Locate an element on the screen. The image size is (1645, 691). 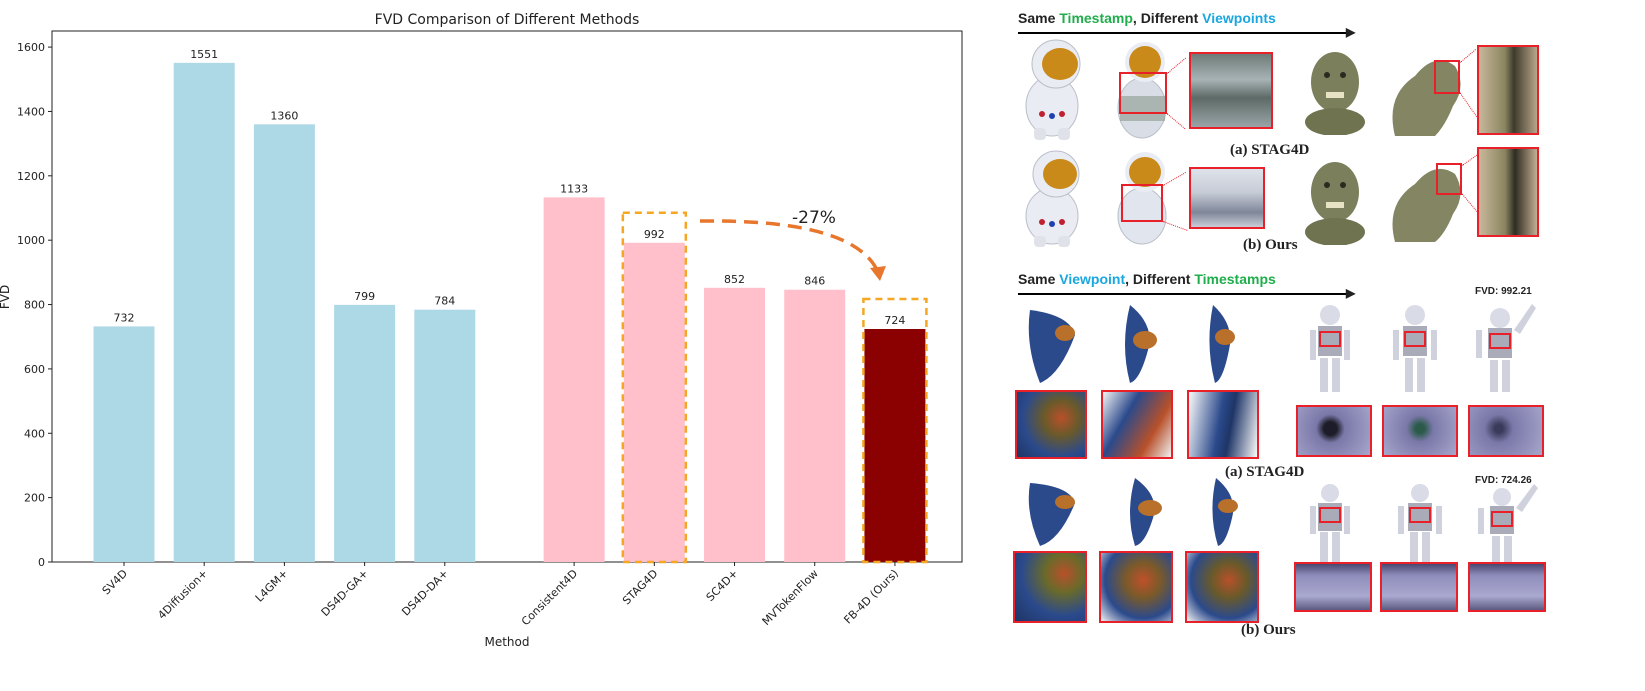
highlight-box-fb-4d-ours- is located at coordinates (895, 430).